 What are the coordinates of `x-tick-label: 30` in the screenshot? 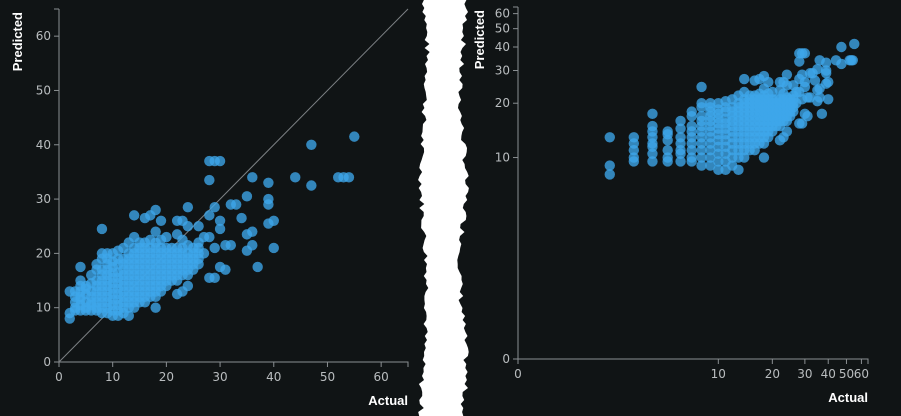 It's located at (219, 377).